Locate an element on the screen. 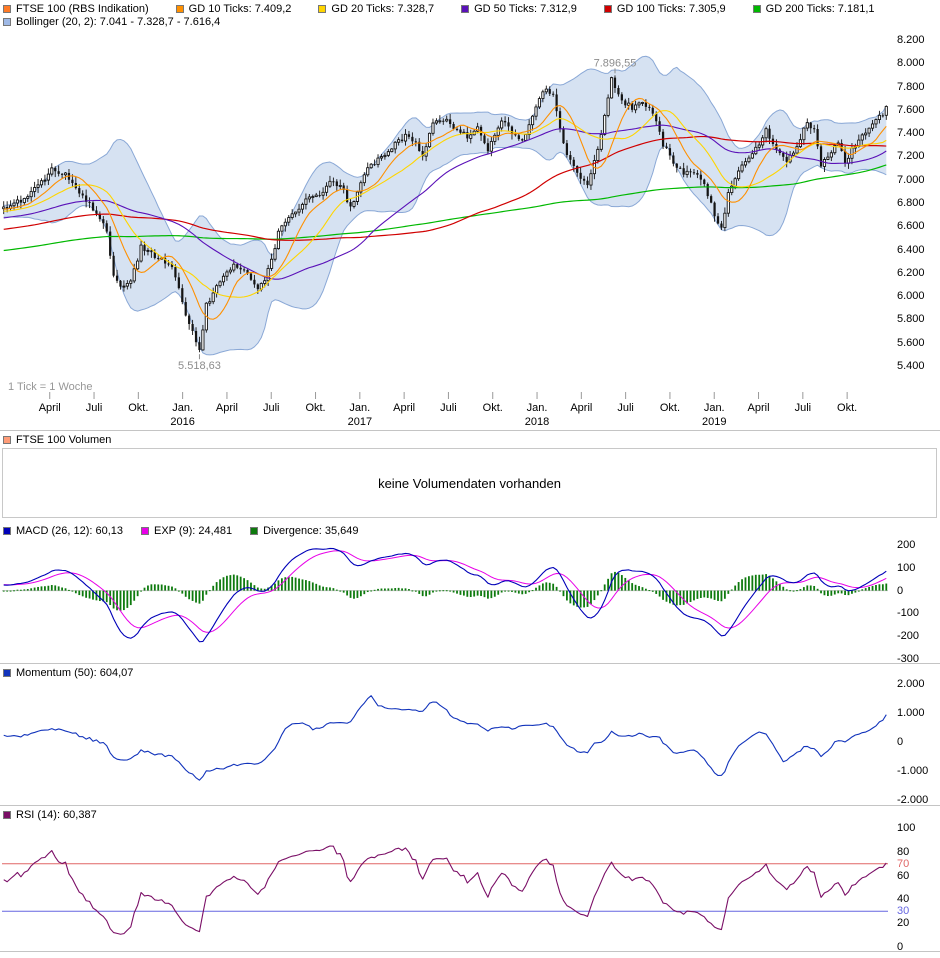  rsi-y-tick: 80 is located at coordinates (903, 851).